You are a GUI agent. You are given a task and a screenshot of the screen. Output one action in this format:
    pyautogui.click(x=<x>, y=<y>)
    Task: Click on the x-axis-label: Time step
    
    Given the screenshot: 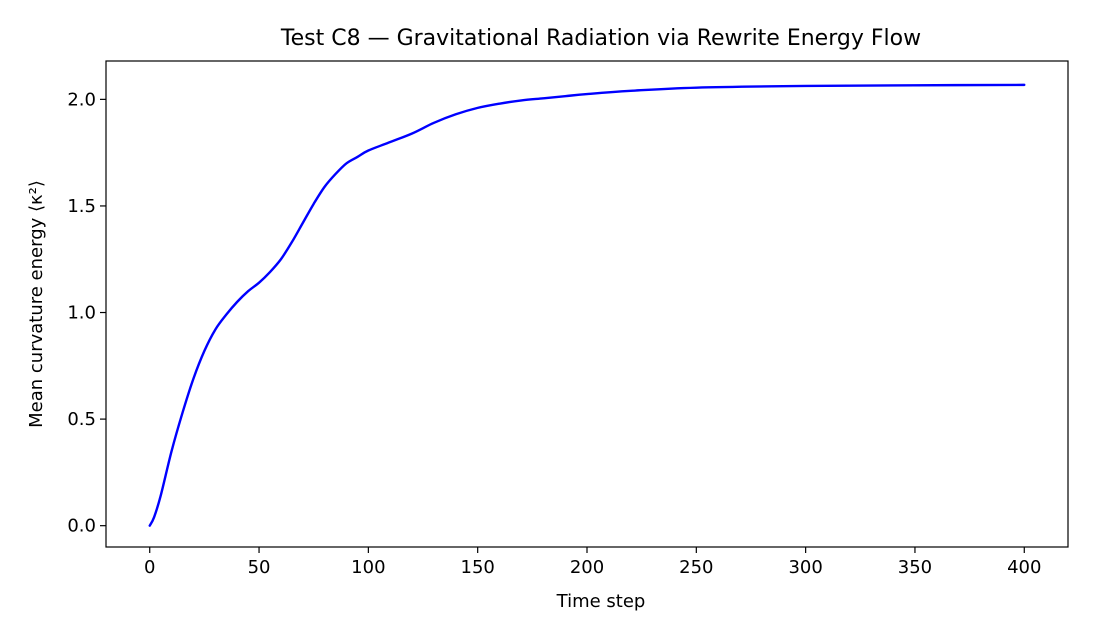 What is the action you would take?
    pyautogui.click(x=601, y=601)
    